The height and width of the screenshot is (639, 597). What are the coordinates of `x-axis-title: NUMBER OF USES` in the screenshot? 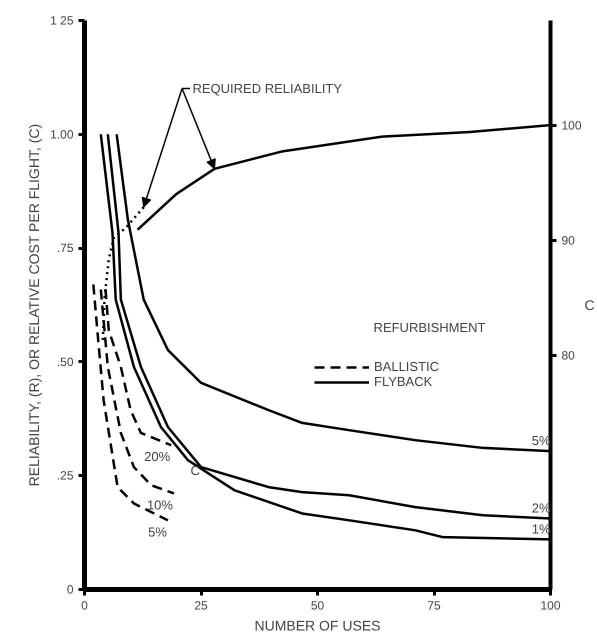 It's located at (317, 626).